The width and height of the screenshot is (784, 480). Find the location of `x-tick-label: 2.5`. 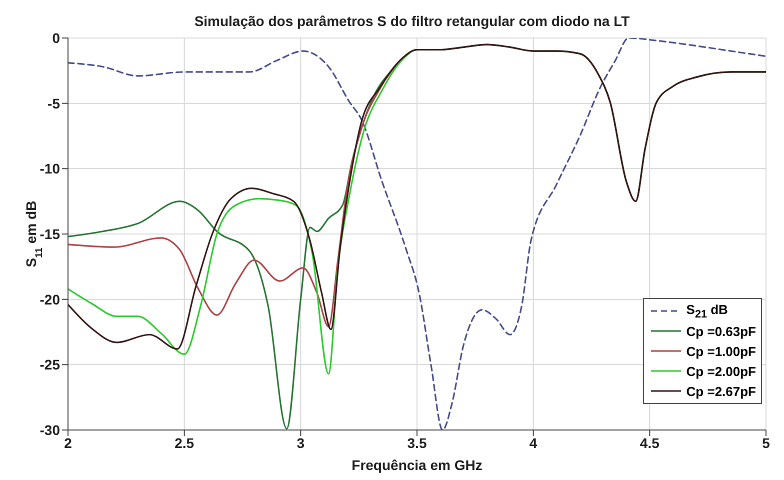

x-tick-label: 2.5 is located at coordinates (184, 442).